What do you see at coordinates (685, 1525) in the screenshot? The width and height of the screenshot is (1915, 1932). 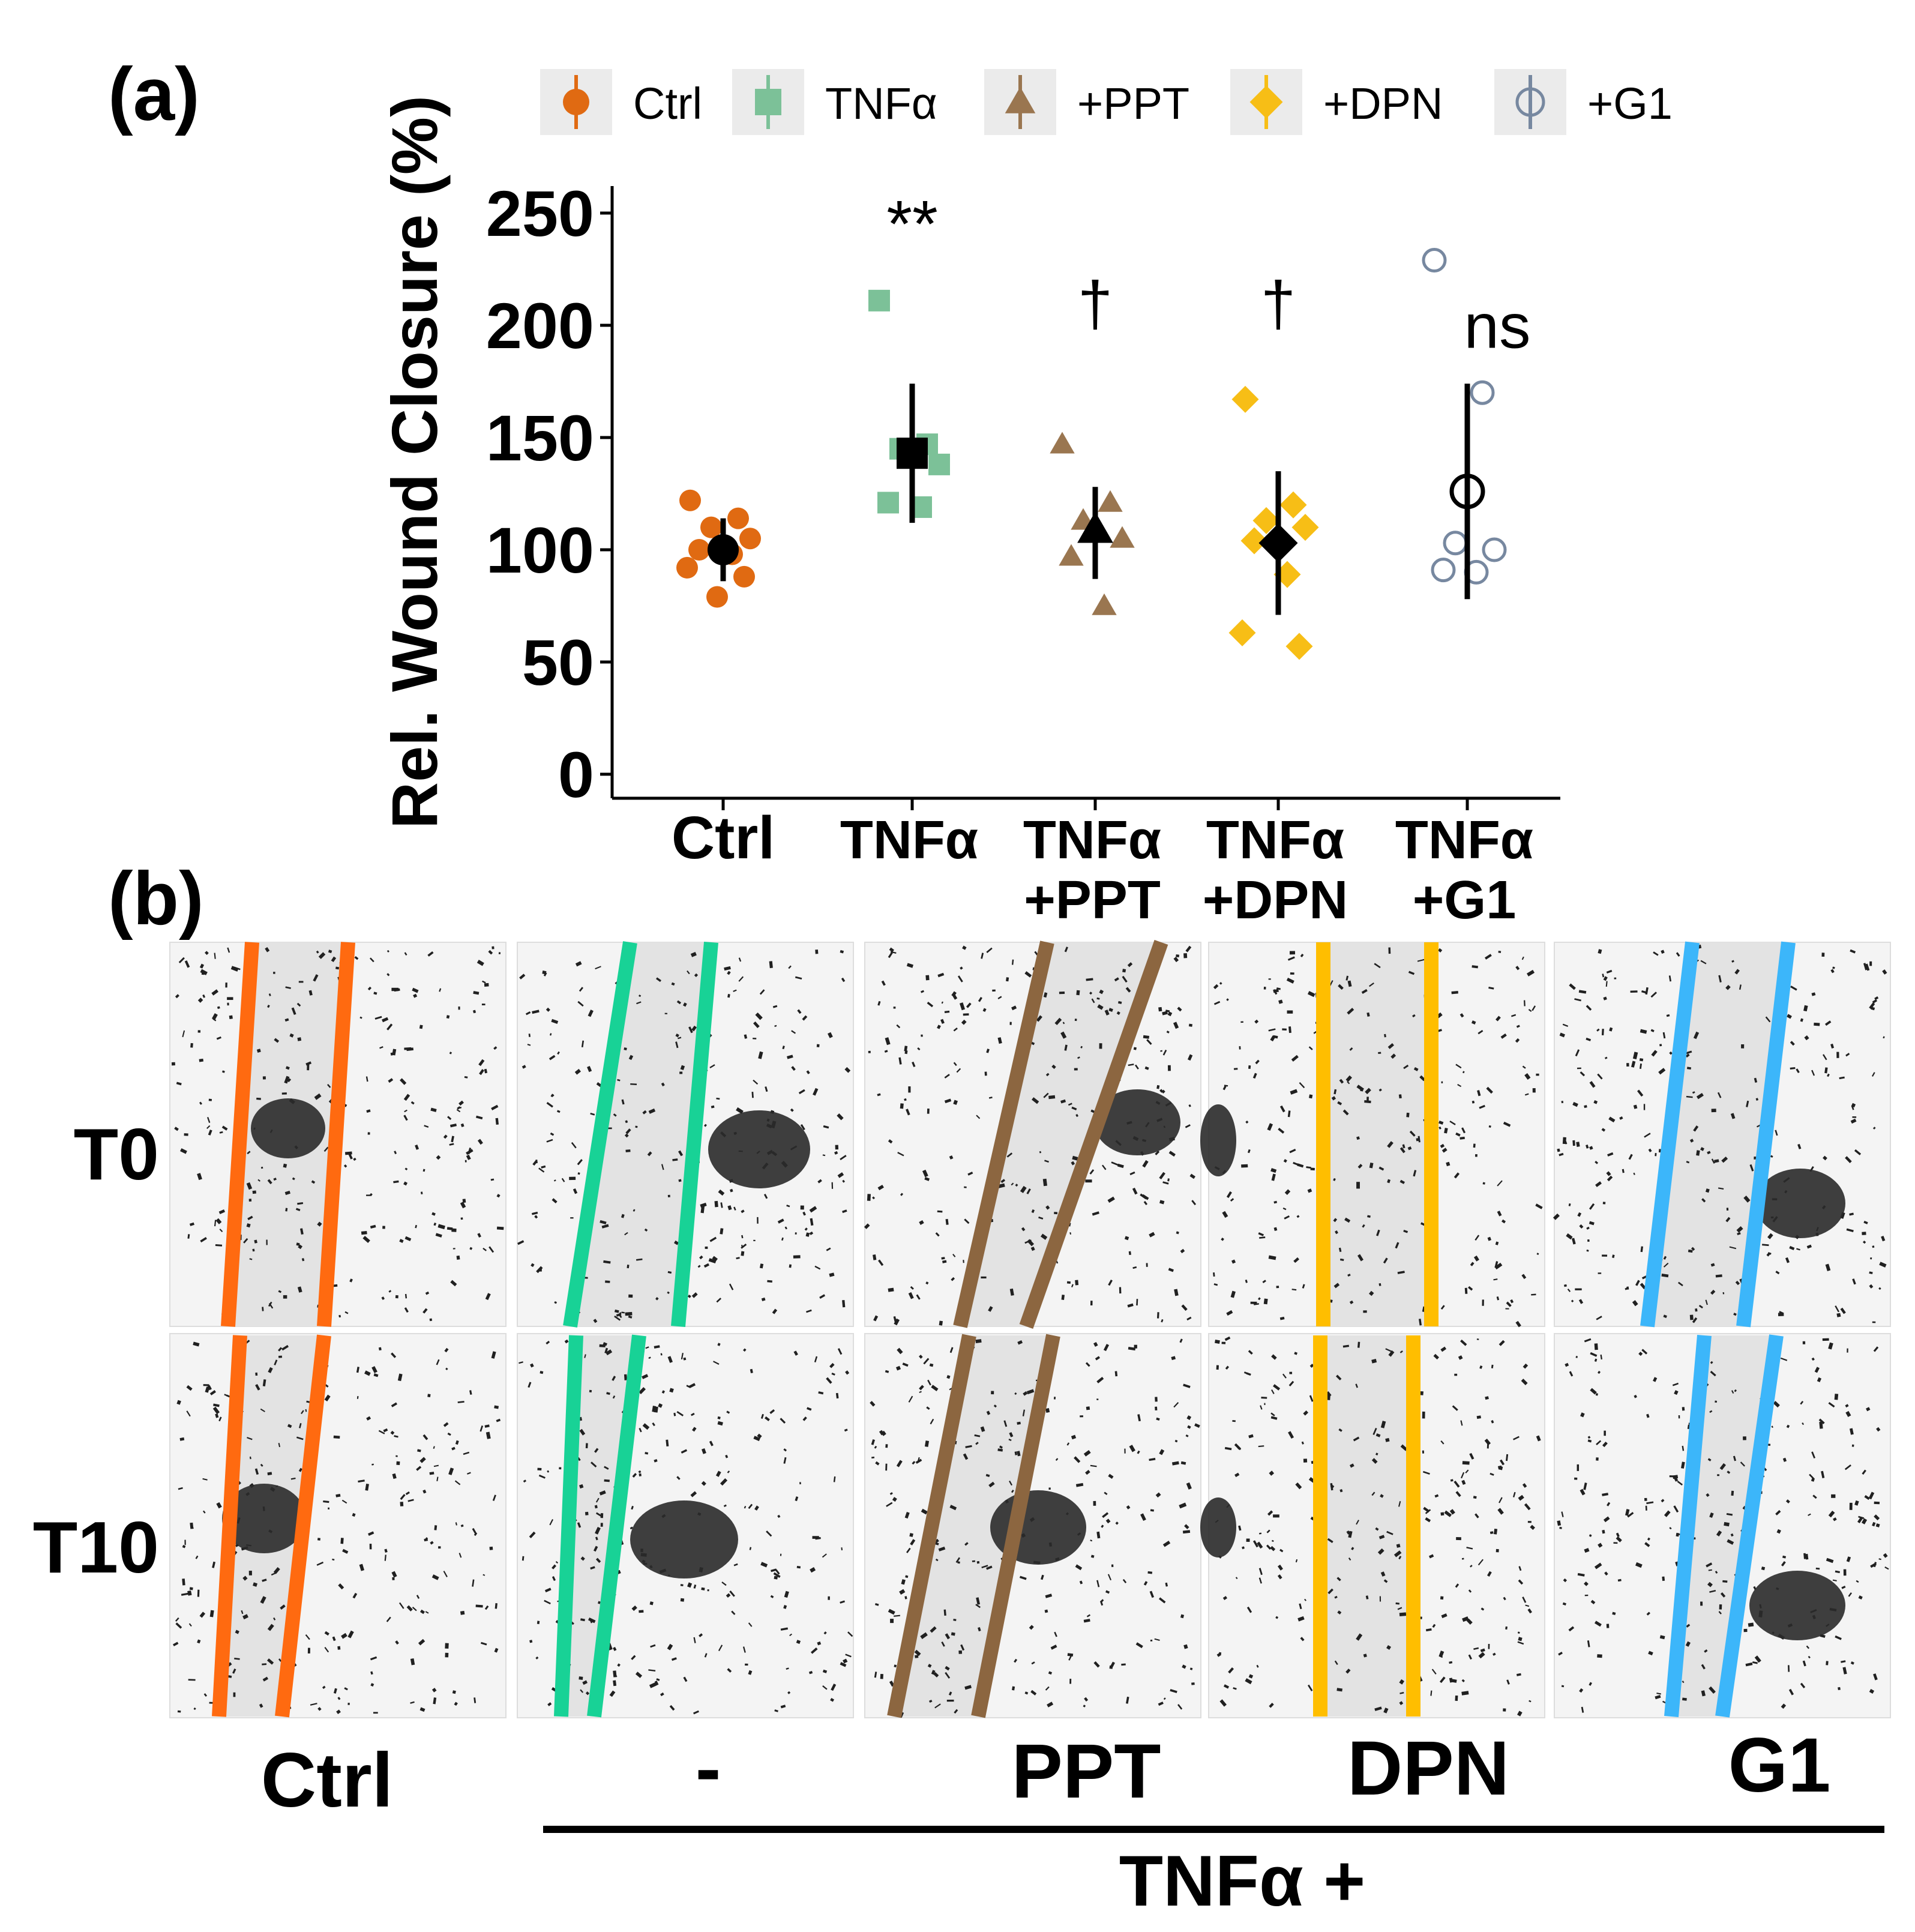 I see `wound-photo-panel` at bounding box center [685, 1525].